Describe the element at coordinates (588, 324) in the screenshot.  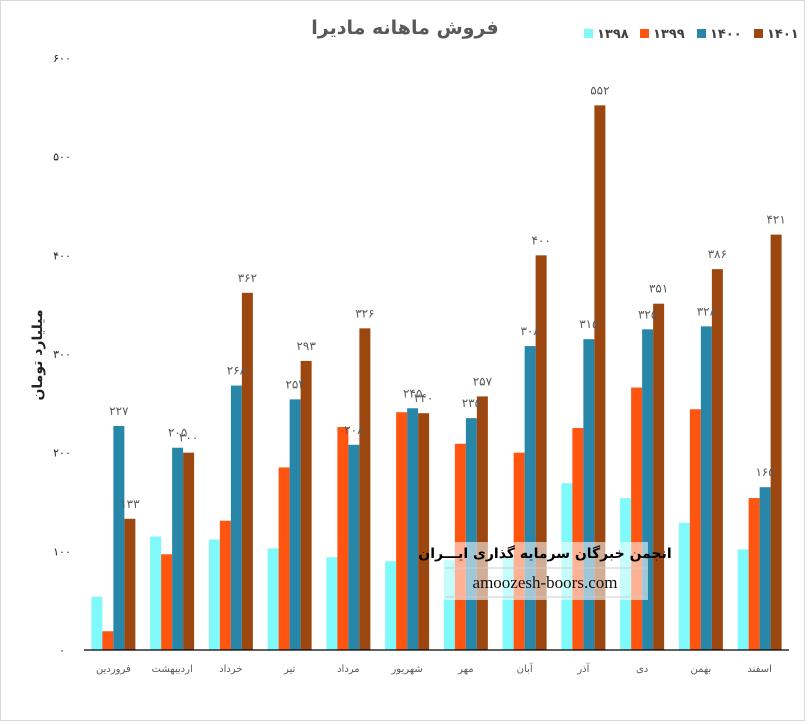
I see `data-label: ۳۱۵` at that location.